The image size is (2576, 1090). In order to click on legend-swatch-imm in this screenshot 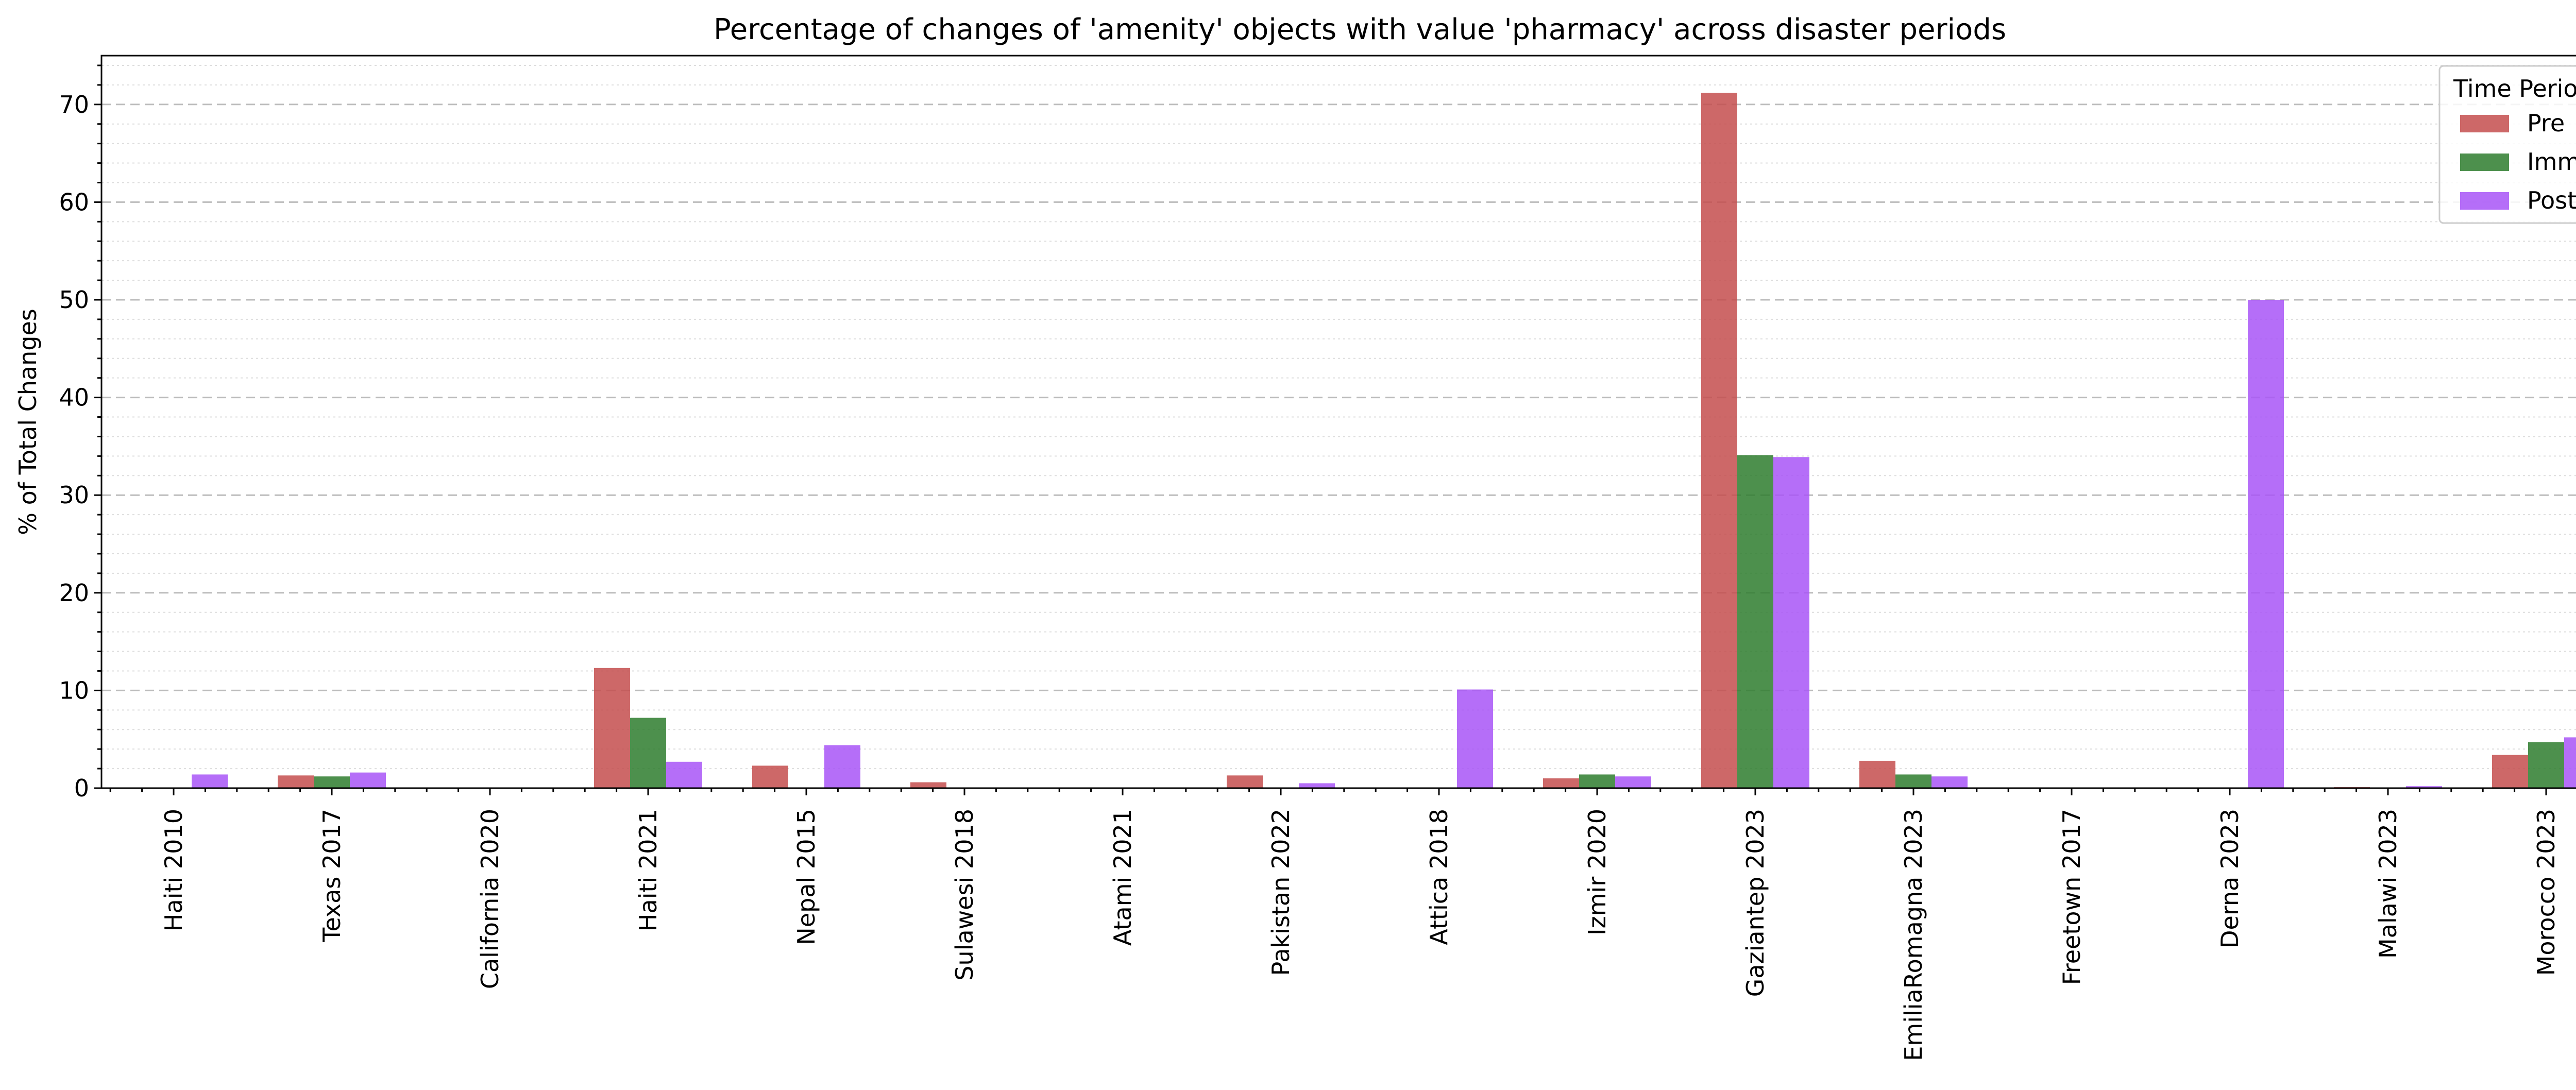, I will do `click(2484, 162)`.